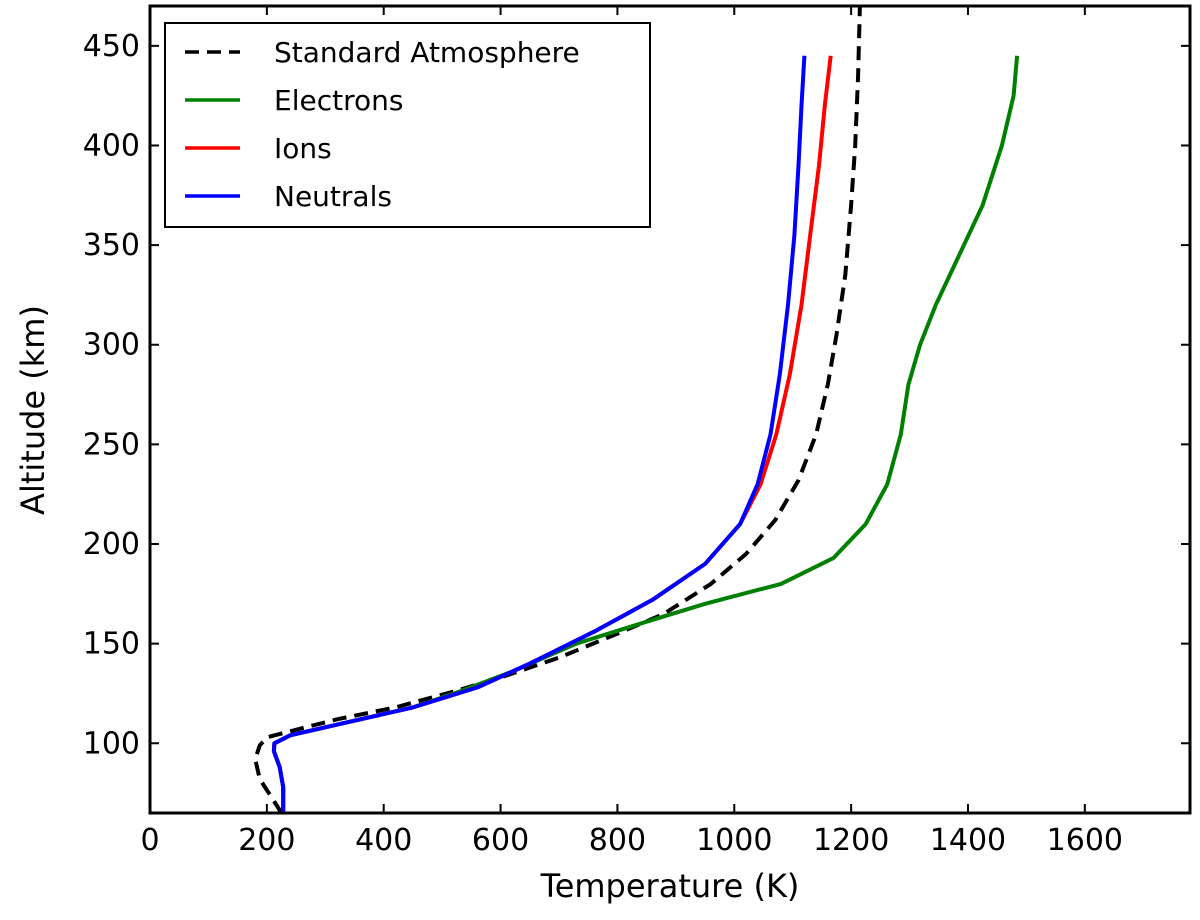 The height and width of the screenshot is (920, 1200). Describe the element at coordinates (333, 196) in the screenshot. I see `legend-label-4: Neutrals` at that location.